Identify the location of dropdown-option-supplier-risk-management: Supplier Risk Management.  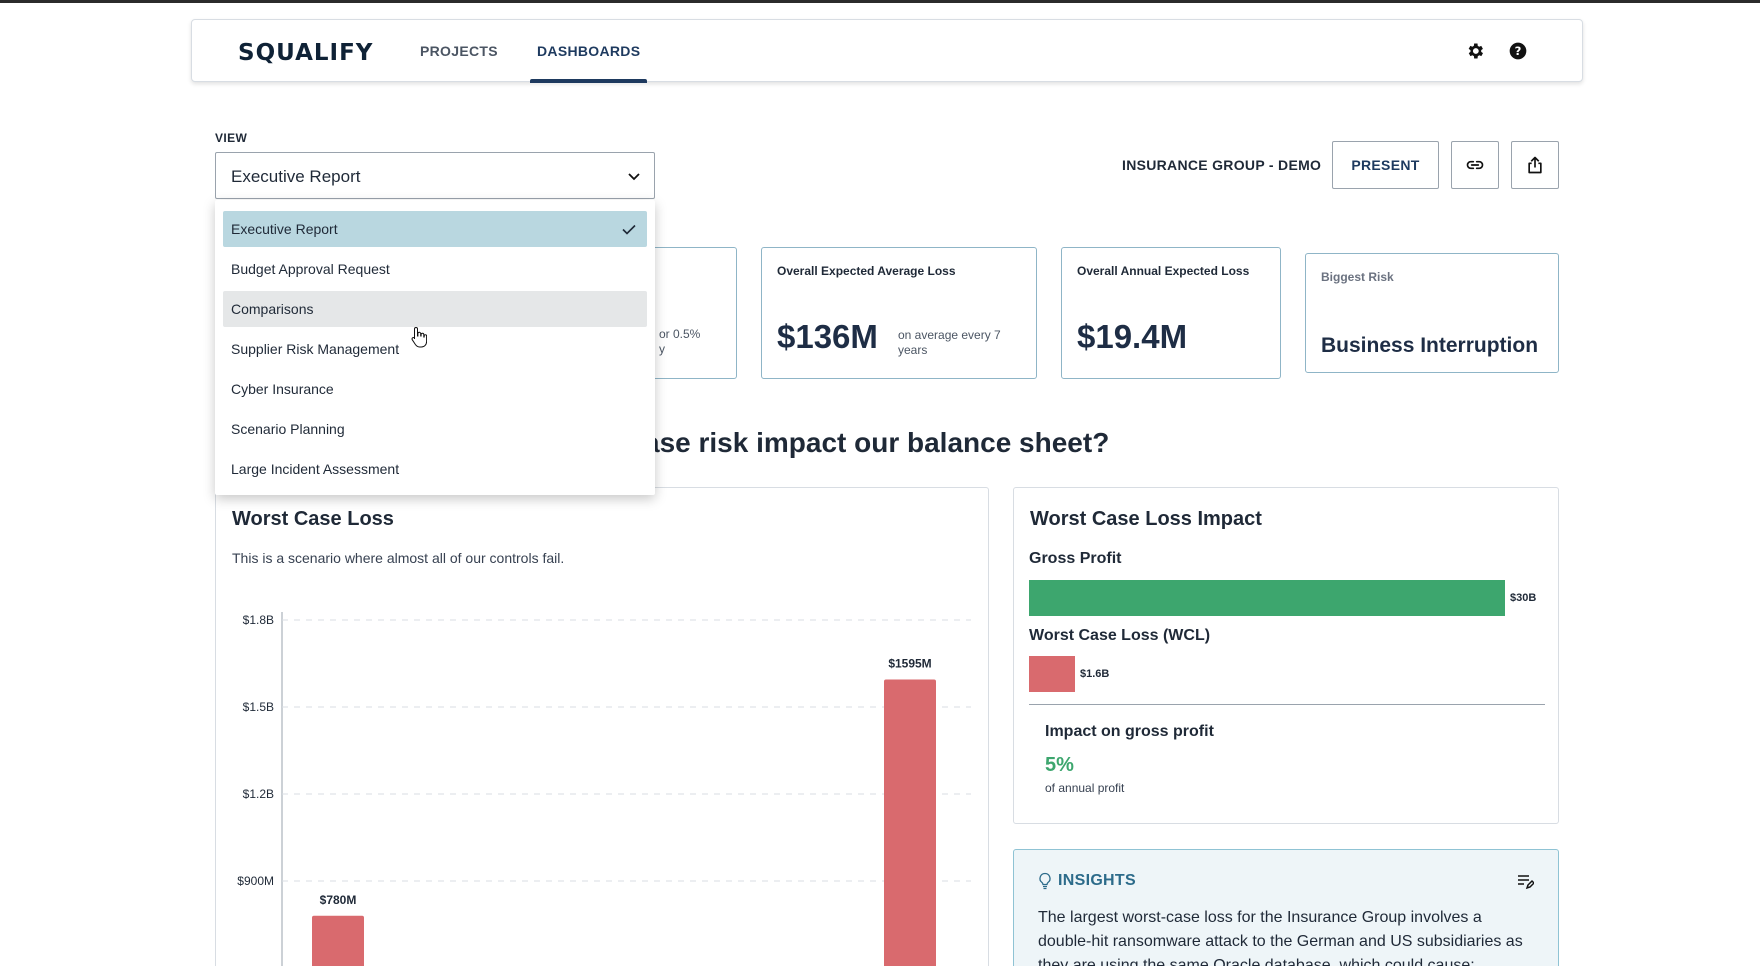
(315, 349).